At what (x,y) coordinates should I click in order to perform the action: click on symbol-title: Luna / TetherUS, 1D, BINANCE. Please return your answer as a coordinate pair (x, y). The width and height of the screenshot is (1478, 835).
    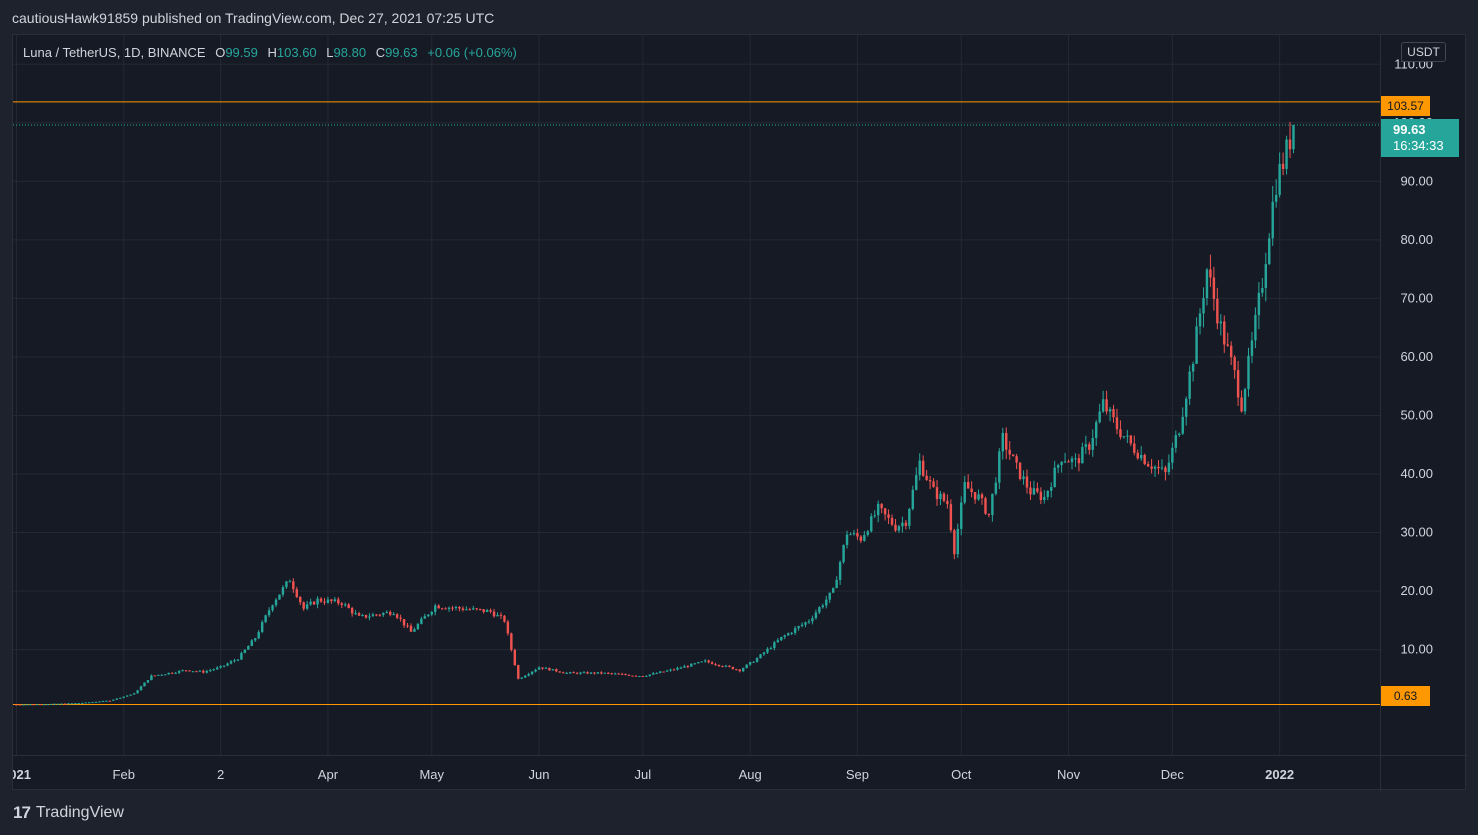
    Looking at the image, I should click on (114, 52).